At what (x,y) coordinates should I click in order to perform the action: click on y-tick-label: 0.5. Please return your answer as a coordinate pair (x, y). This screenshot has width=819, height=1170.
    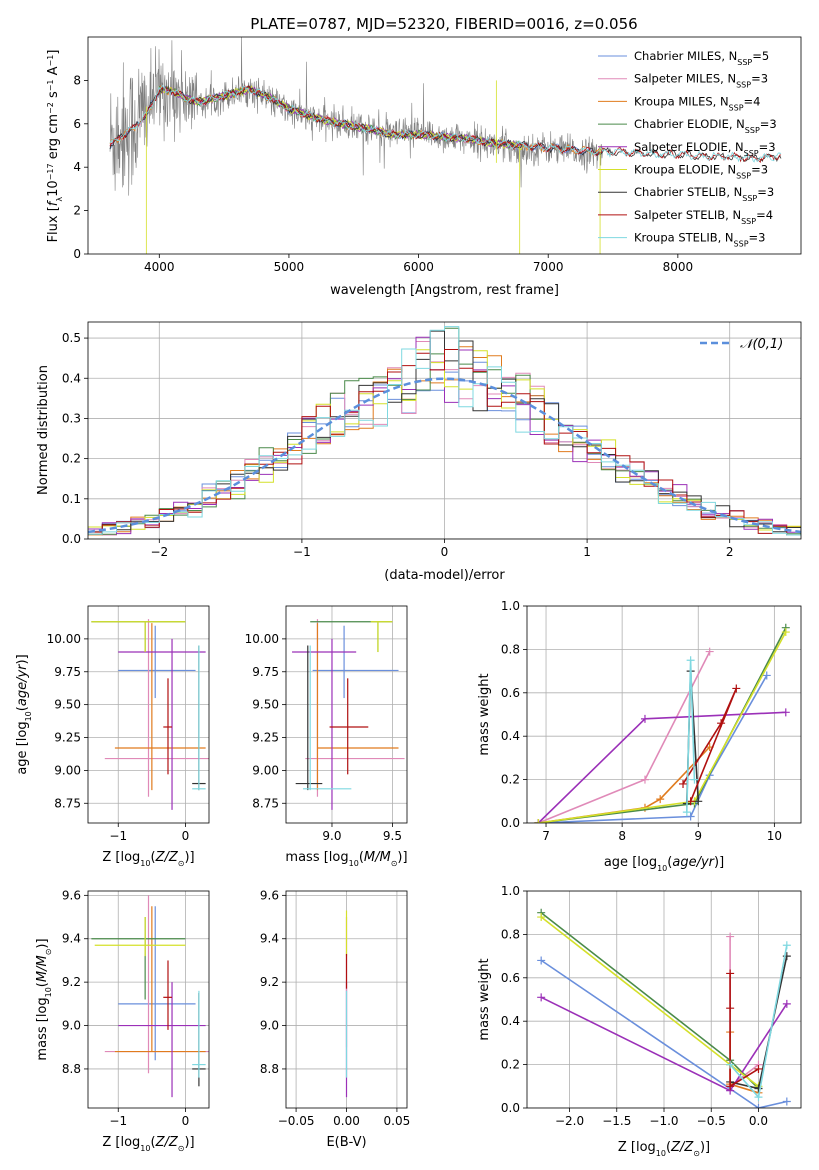
    Looking at the image, I should click on (71, 338).